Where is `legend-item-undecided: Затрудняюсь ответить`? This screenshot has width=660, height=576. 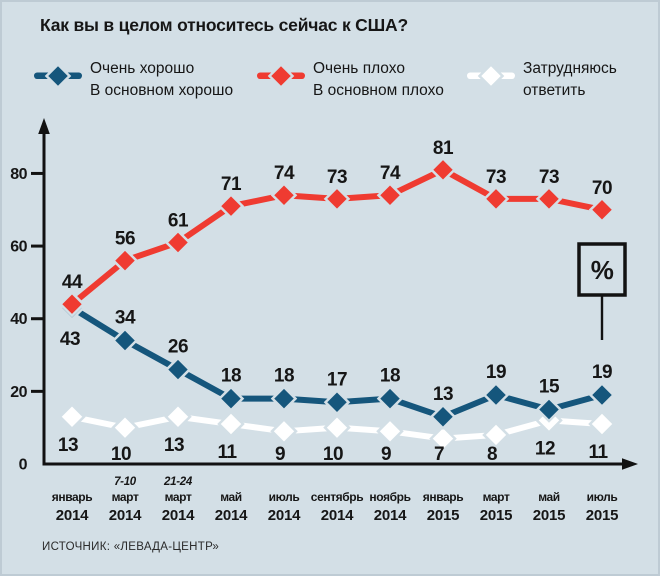
legend-item-undecided: Затрудняюсь ответить is located at coordinates (541, 80).